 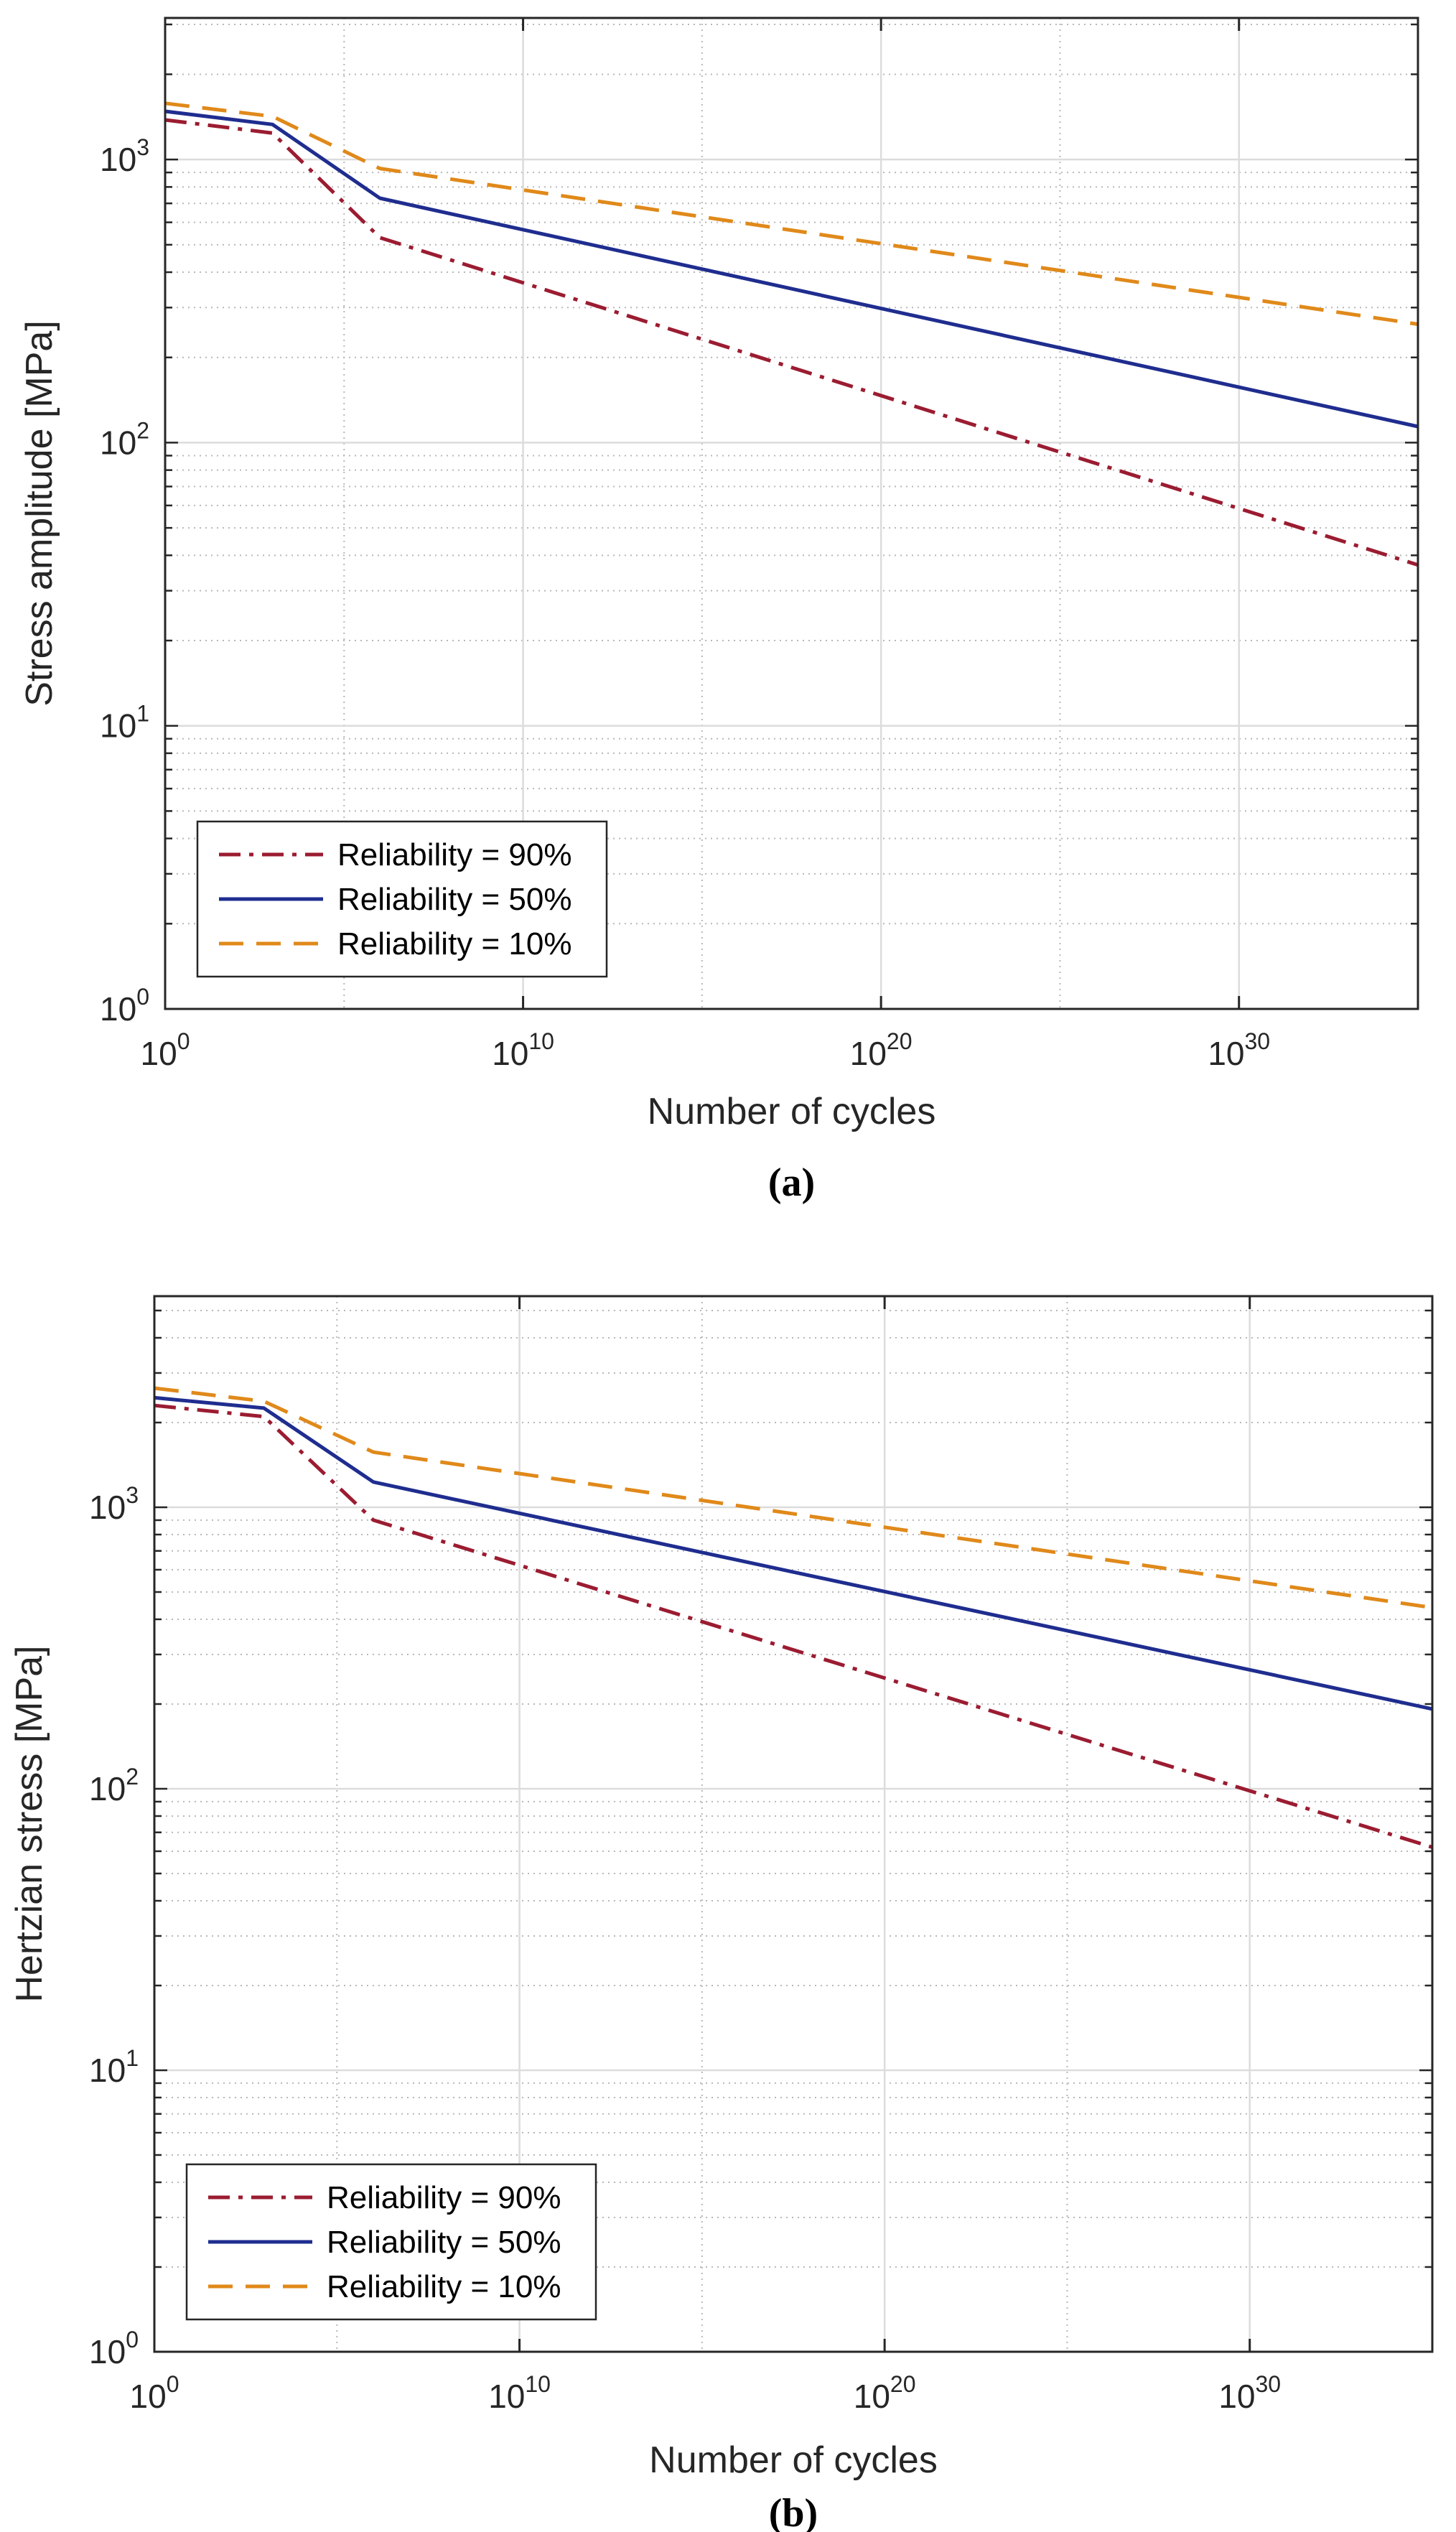 What do you see at coordinates (791, 1182) in the screenshot?
I see `panel-caption: (a)` at bounding box center [791, 1182].